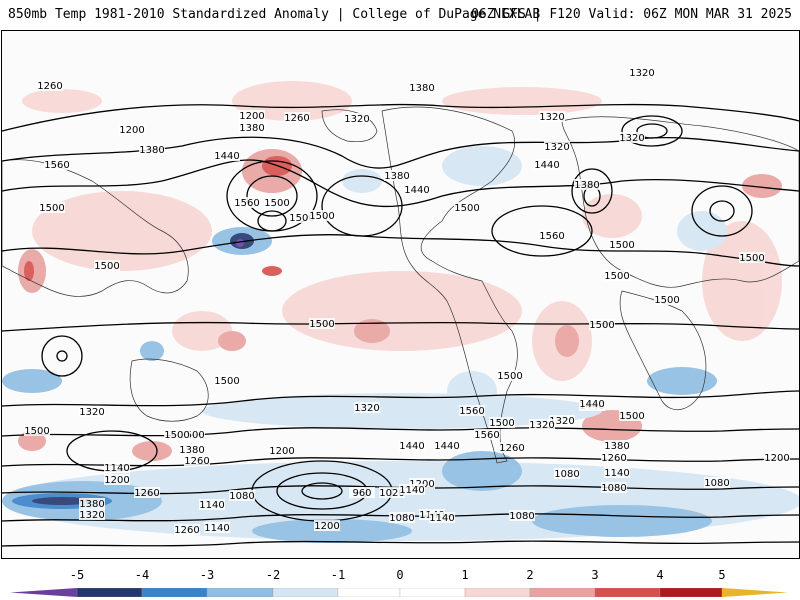 Image resolution: width=800 pixels, height=600 pixels. Describe the element at coordinates (400, 575) in the screenshot. I see `colorbar-tick-label: 0` at that location.